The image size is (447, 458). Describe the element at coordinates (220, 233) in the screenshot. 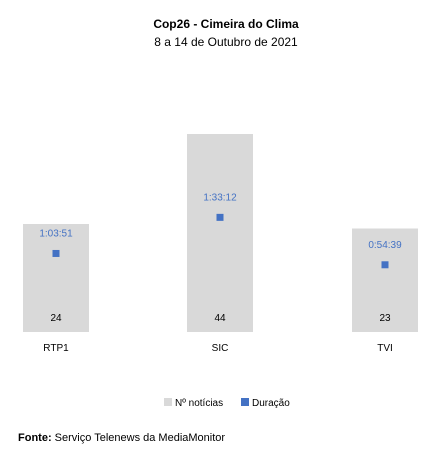

I see `bar-sic` at that location.